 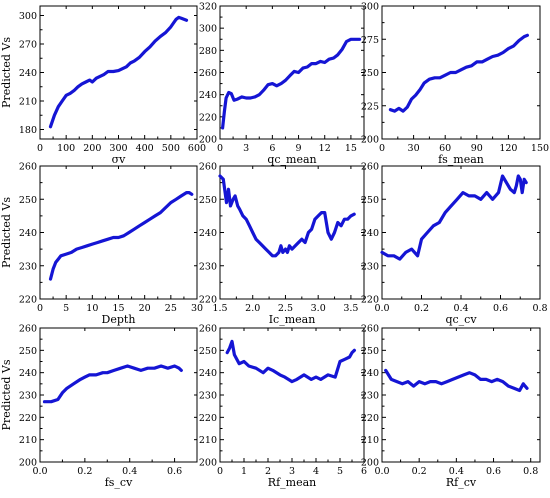 What do you see at coordinates (364, 471) in the screenshot?
I see `x-tick-label: 6` at bounding box center [364, 471].